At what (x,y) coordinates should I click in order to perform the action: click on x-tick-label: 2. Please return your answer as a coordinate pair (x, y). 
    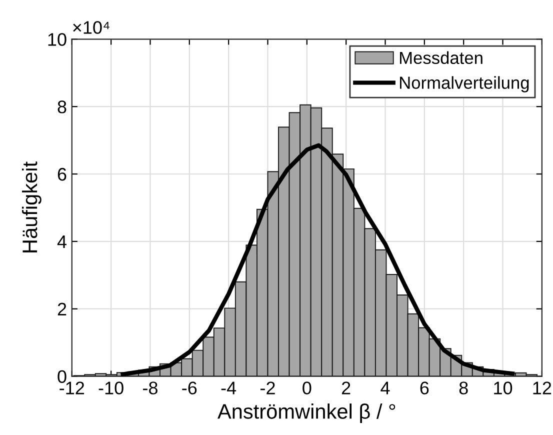
    Looking at the image, I should click on (346, 388).